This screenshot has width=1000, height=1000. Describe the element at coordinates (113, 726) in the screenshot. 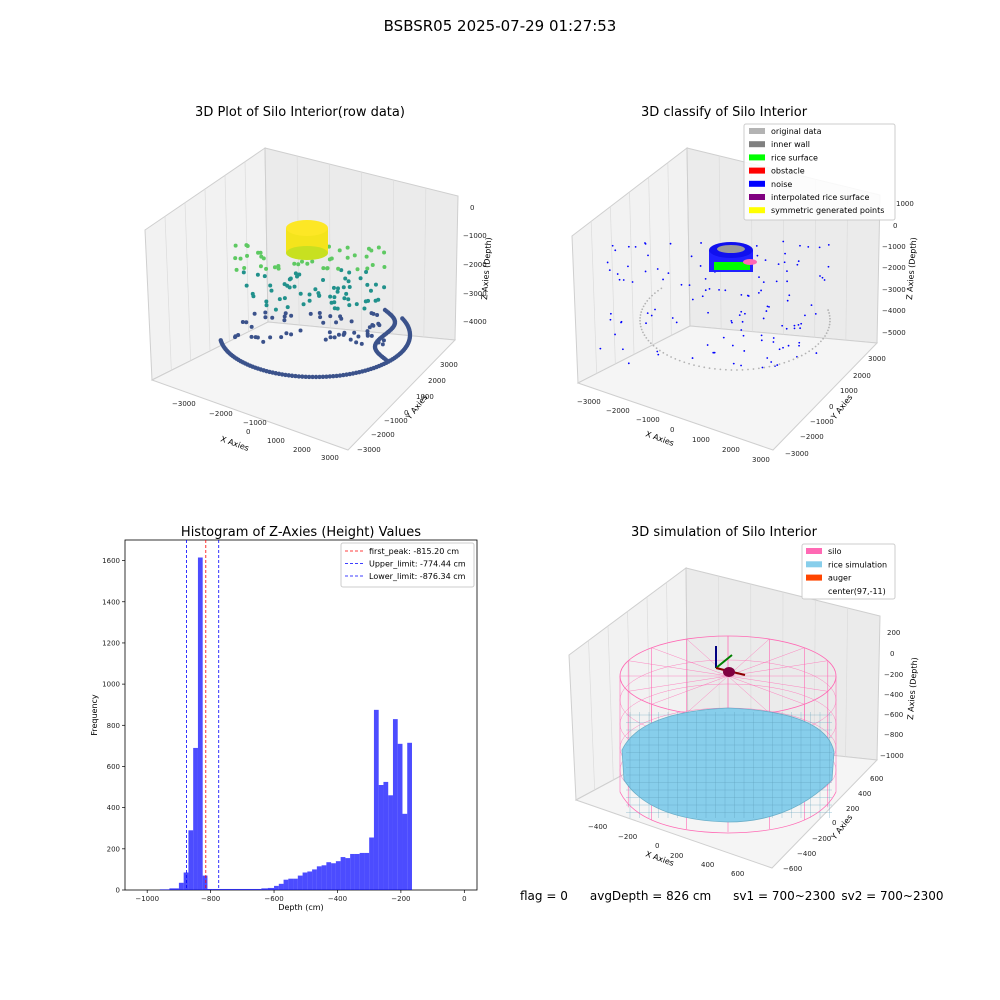

I see `y-tick-label: 800` at that location.